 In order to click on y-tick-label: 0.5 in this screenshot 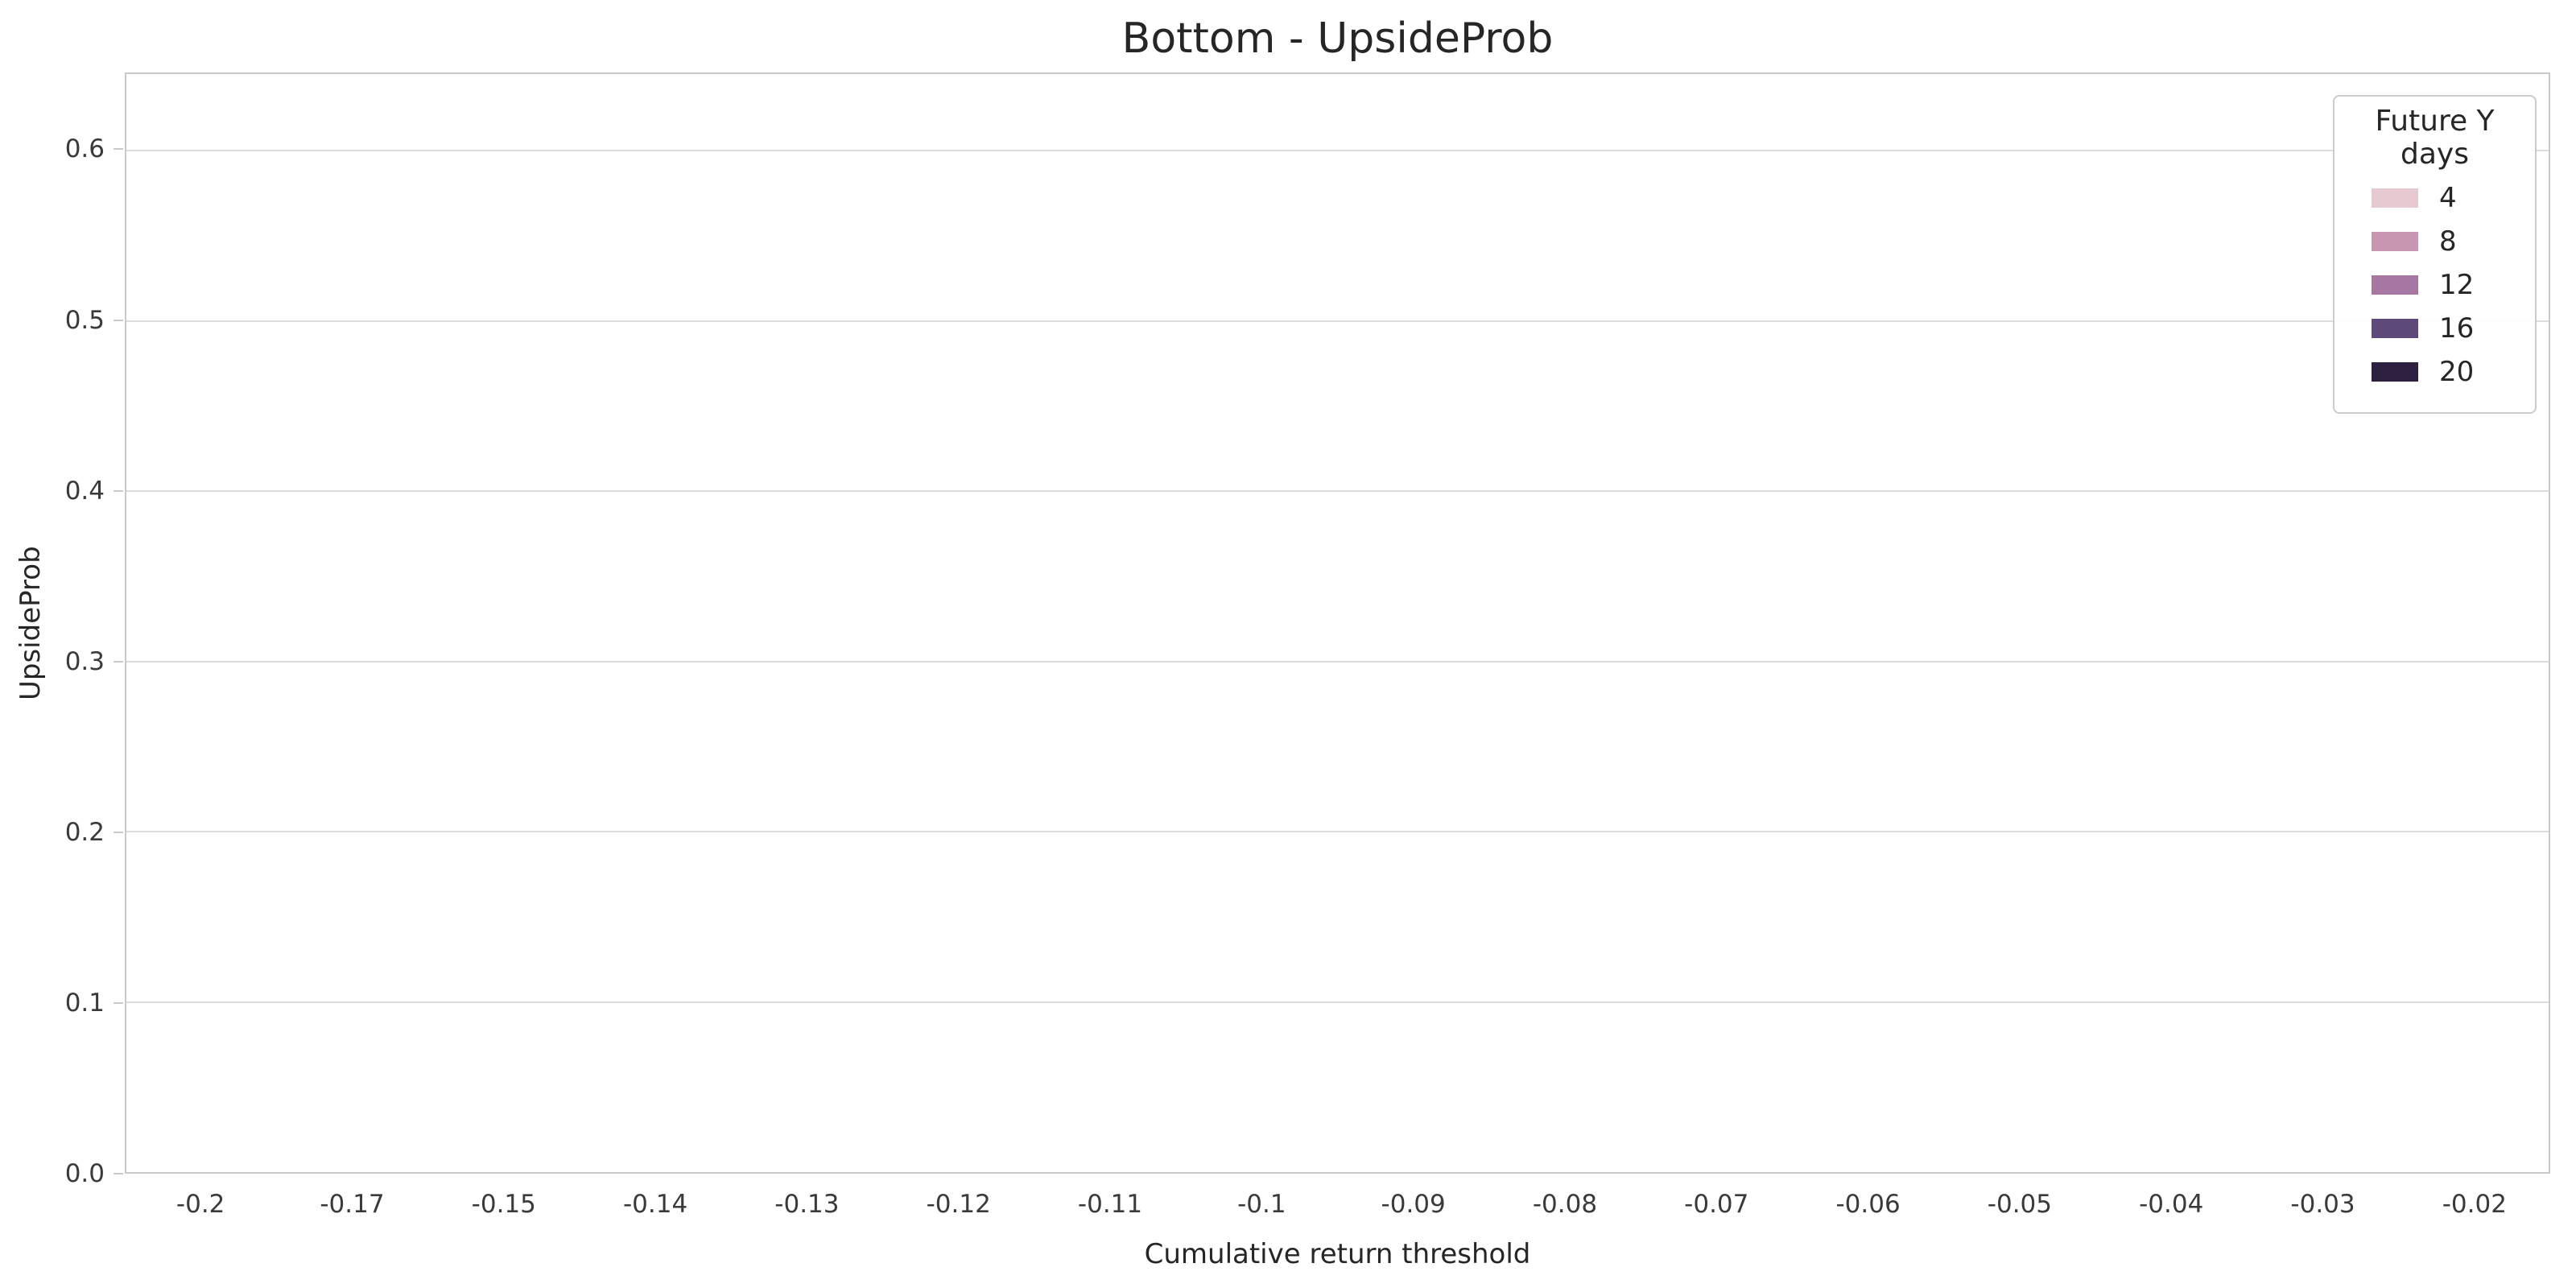, I will do `click(84, 320)`.